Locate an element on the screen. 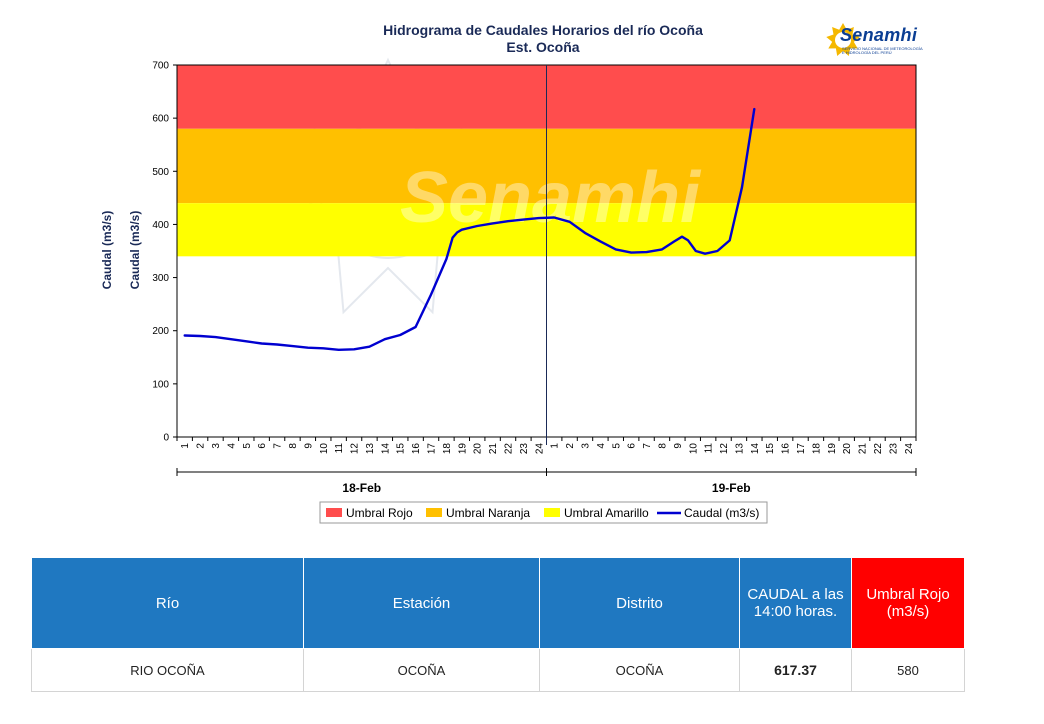  header-rio: Río is located at coordinates (167, 603).